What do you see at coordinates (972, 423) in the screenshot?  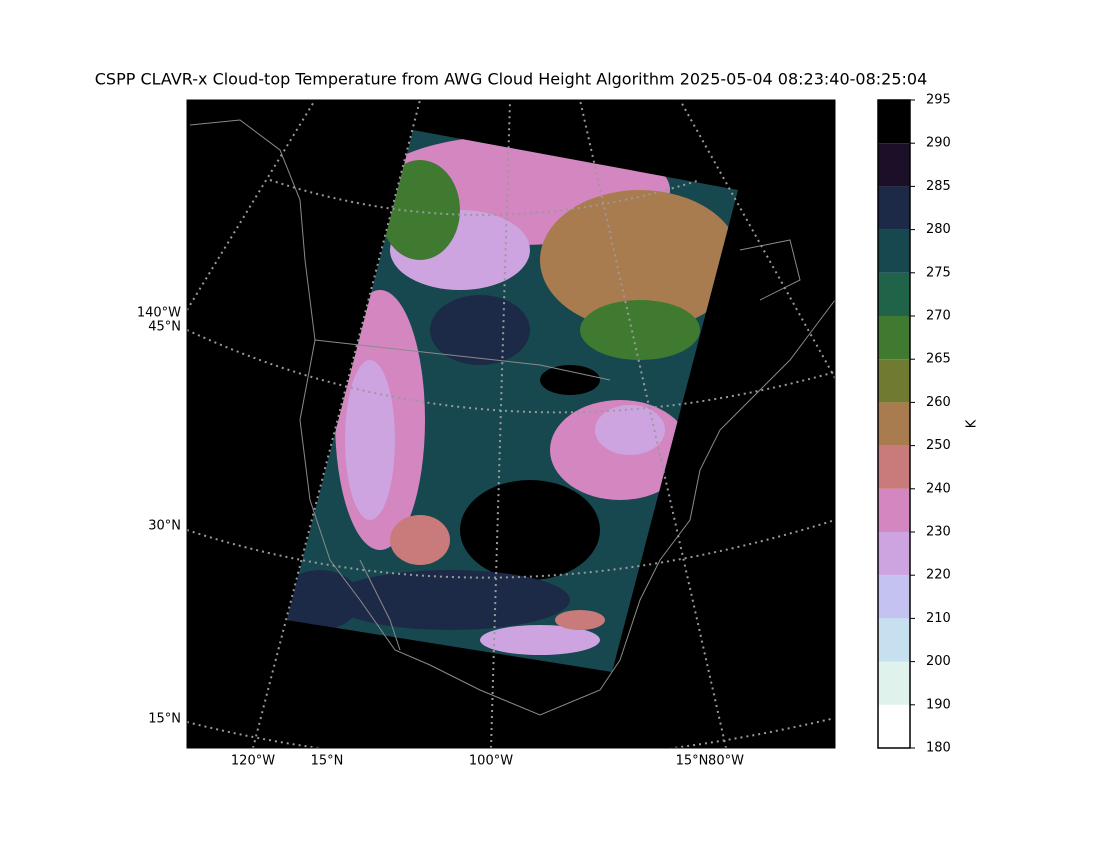 I see `colorbar-label: K` at bounding box center [972, 423].